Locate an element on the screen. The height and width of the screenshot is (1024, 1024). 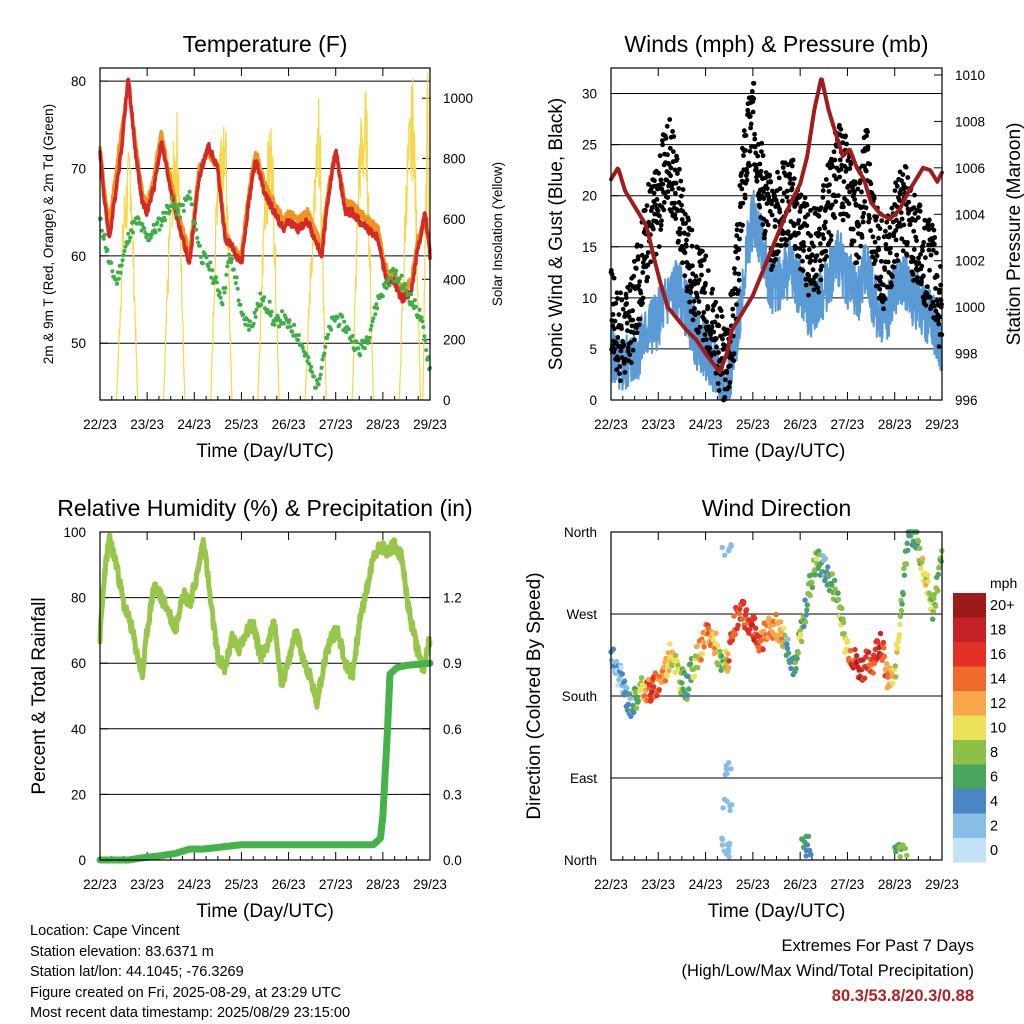
y-tick-label: 60 is located at coordinates (78, 663).